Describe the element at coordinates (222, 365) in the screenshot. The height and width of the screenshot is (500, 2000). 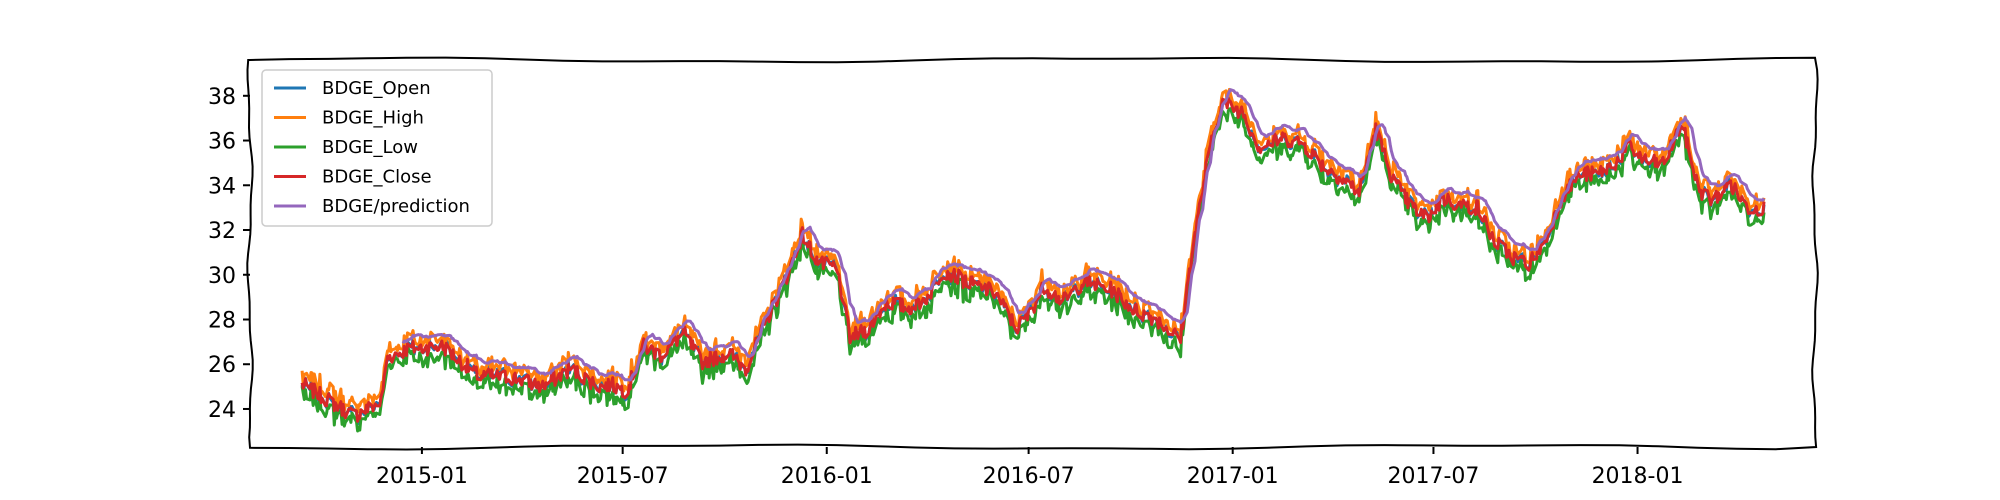
I see `y-tick-label: 26` at that location.